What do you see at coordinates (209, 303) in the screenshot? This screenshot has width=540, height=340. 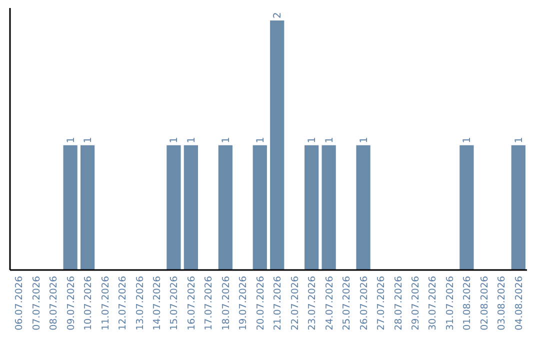 I see `x-tick-label: 17.07.2026` at bounding box center [209, 303].